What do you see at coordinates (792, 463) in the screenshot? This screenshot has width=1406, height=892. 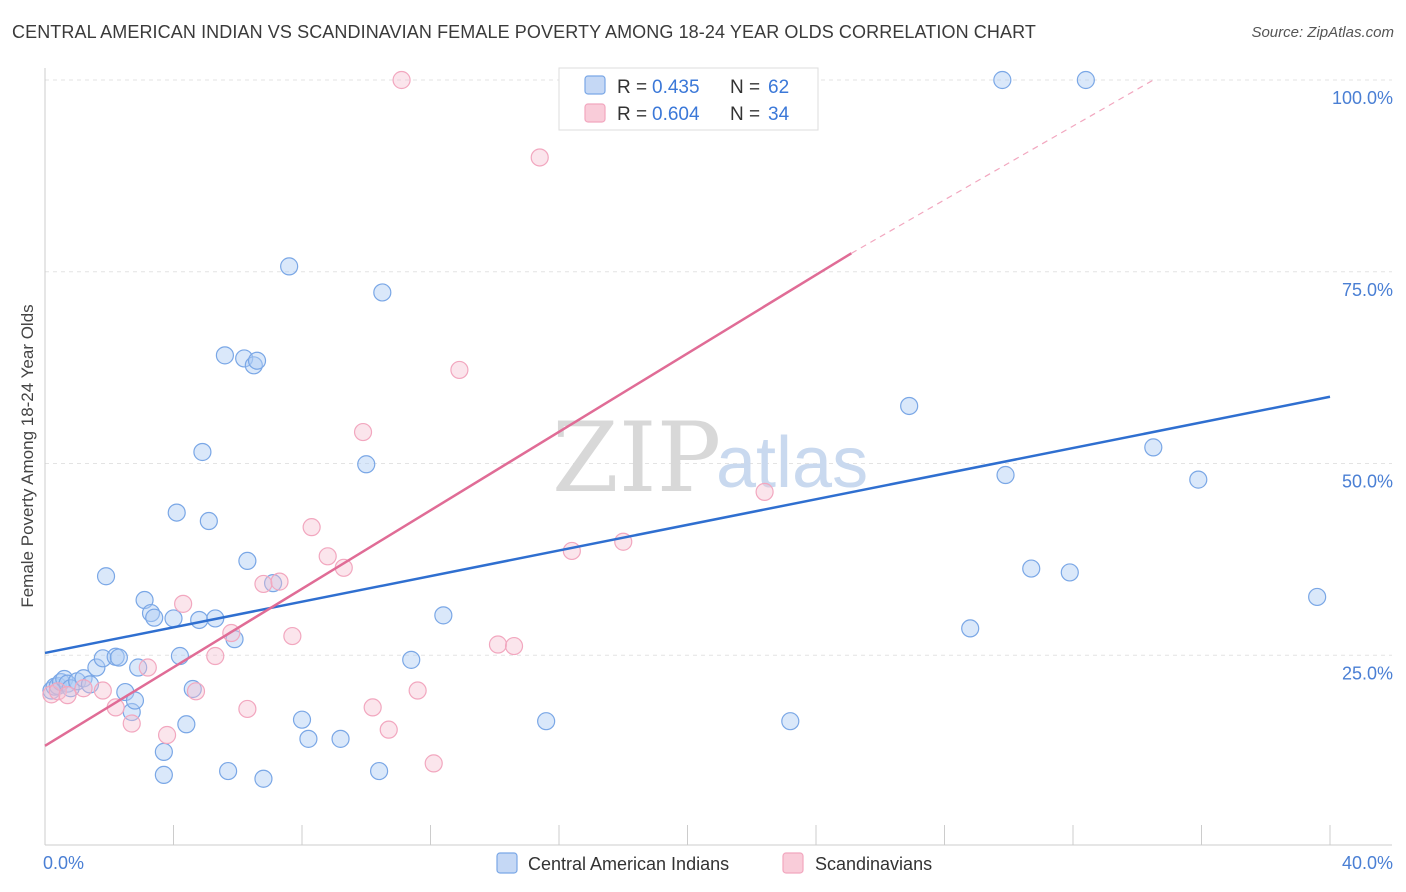 I see `watermark-atlas: atlas` at bounding box center [792, 463].